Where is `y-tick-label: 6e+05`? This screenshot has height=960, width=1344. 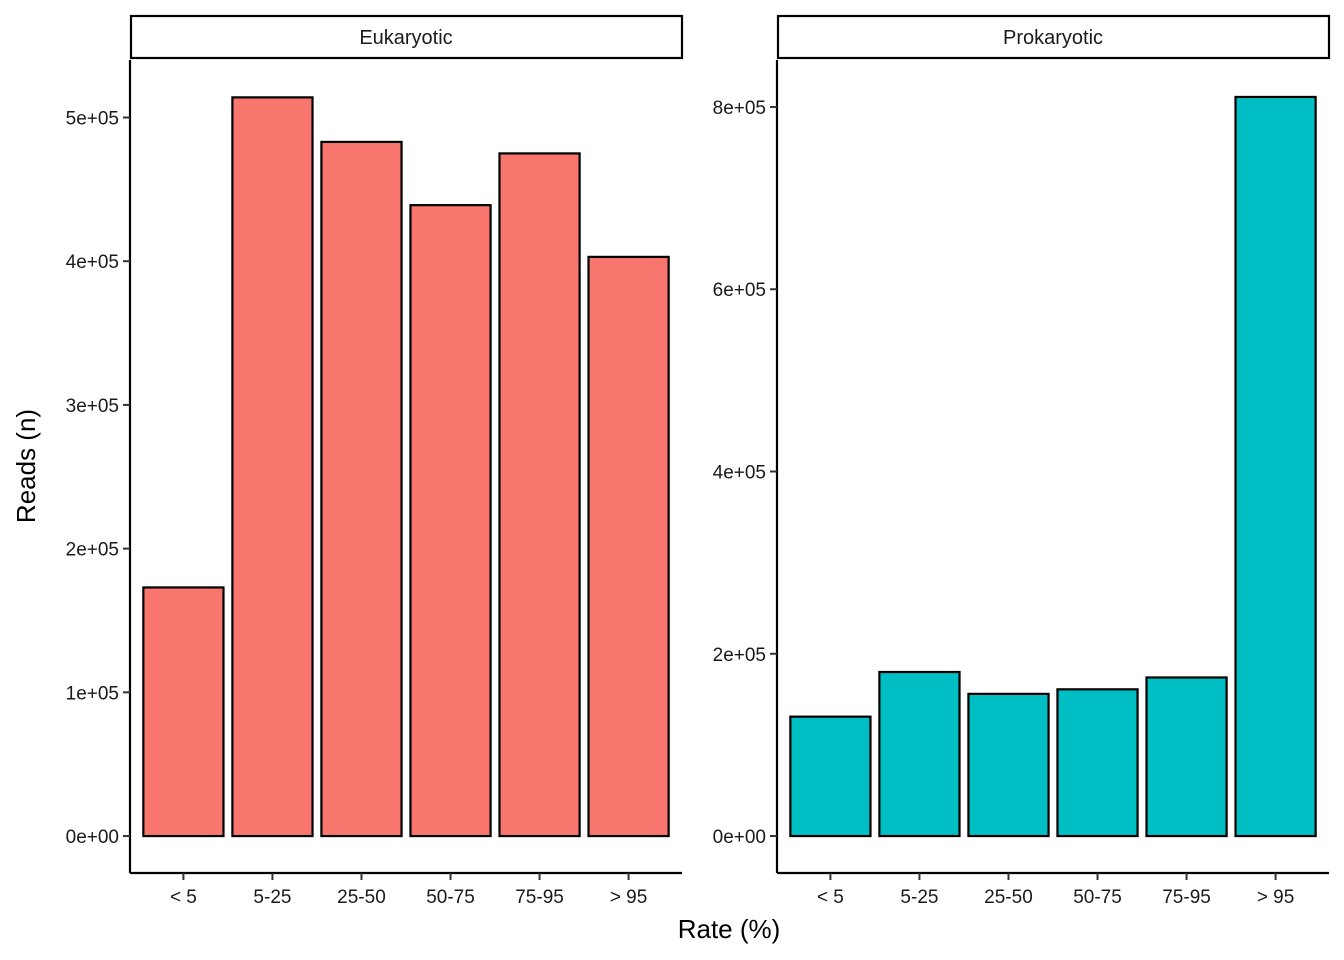
y-tick-label: 6e+05 is located at coordinates (739, 290).